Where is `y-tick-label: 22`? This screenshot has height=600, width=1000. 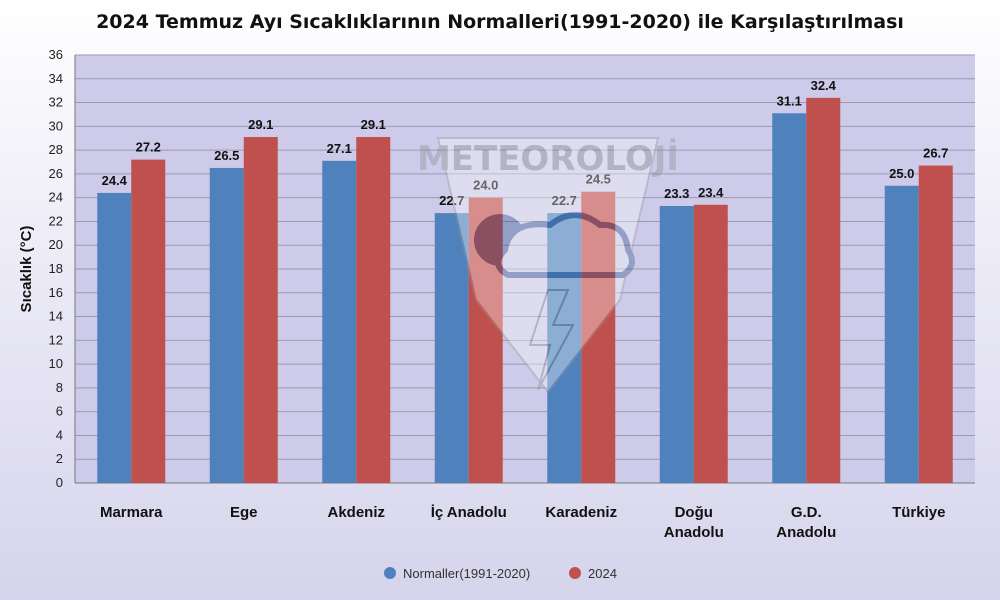
y-tick-label: 22 is located at coordinates (56, 220).